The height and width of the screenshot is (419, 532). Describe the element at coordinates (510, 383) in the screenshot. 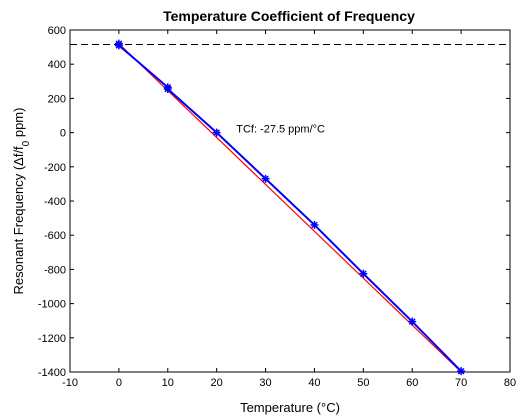

I see `x-tick-label: 80` at that location.